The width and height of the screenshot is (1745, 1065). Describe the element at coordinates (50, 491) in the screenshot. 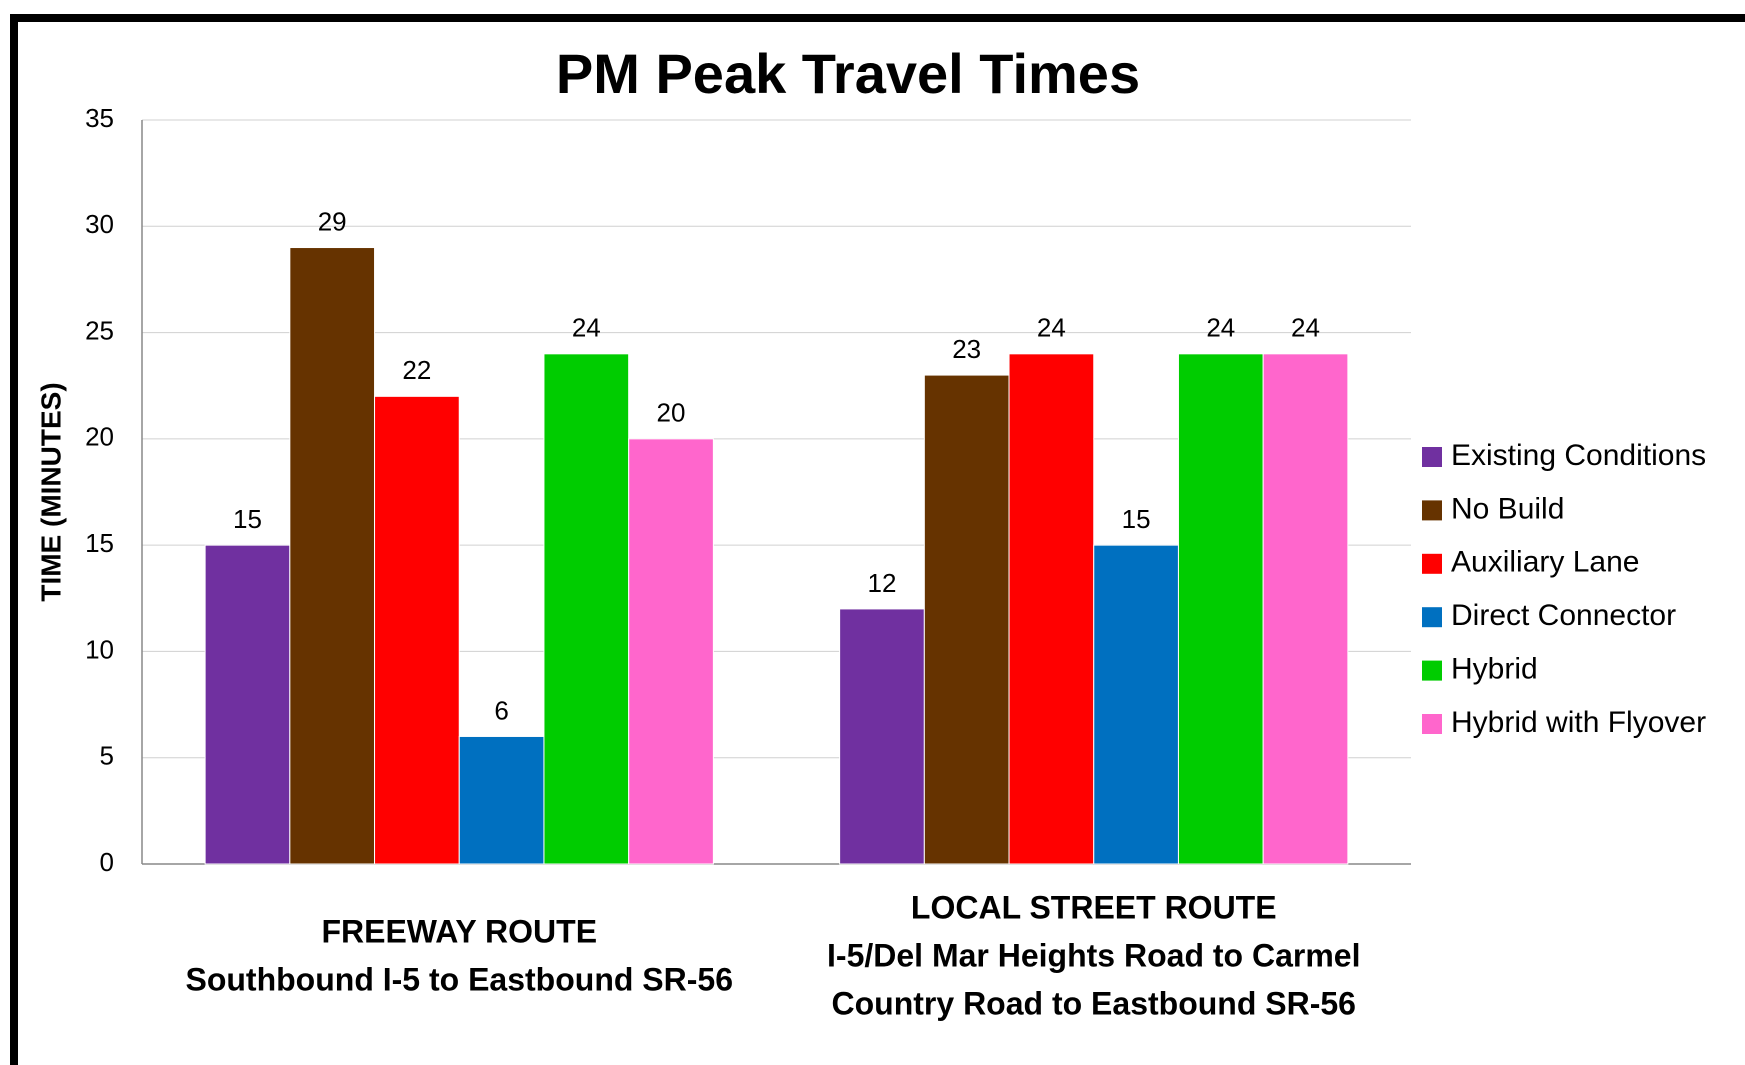

I see `y-axis-label: TIME (MINUTES)` at that location.